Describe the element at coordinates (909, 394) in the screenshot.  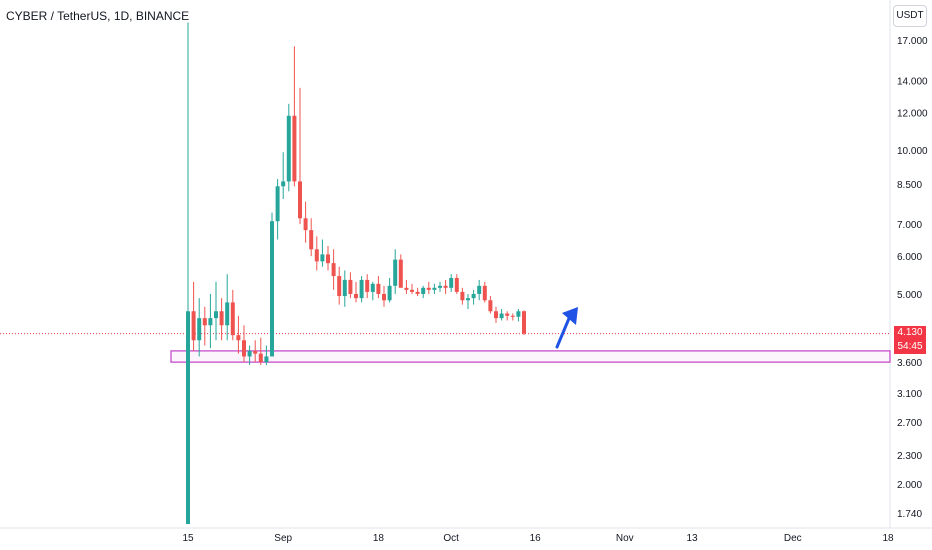
I see `y-tick-label: 3.100` at that location.